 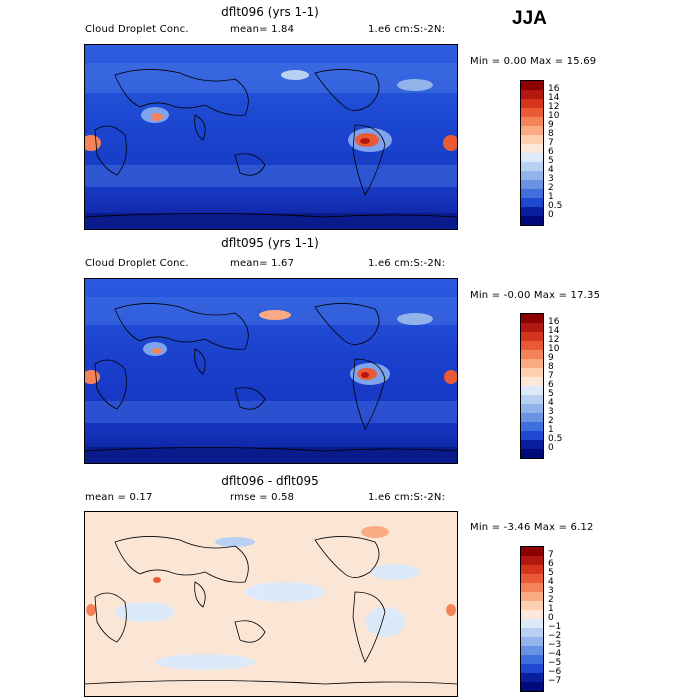 I want to click on panel-1-units-label: 1.e6 cm:S:-2N:, so click(x=407, y=29).